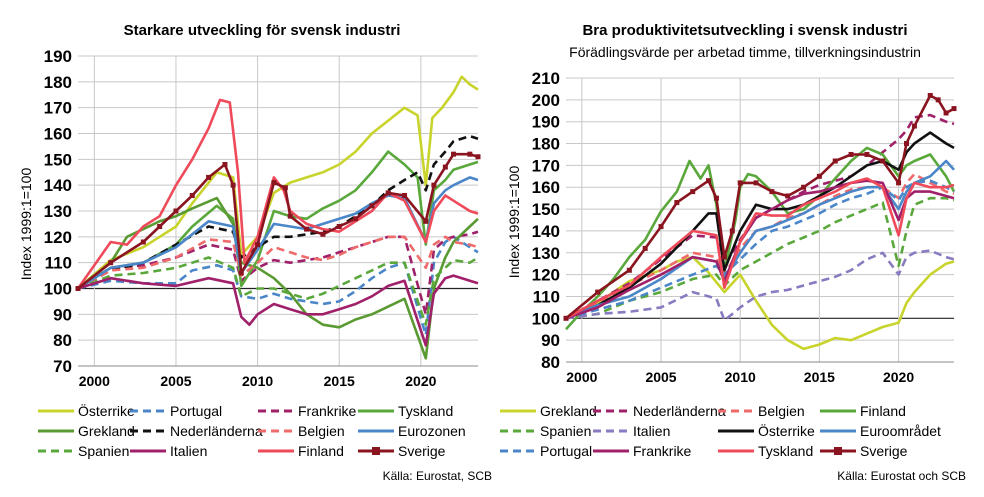  I want to click on right-y-tick-label: 130, so click(546, 253).